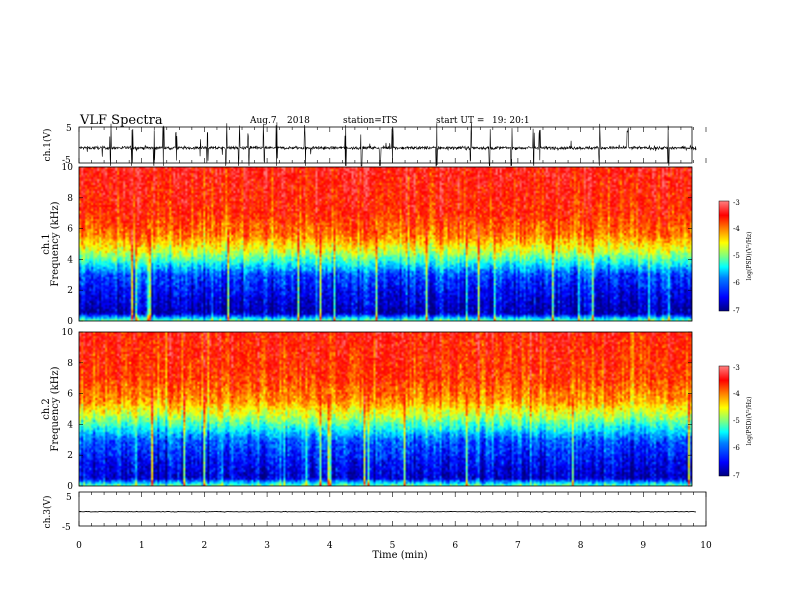 The height and width of the screenshot is (612, 792). What do you see at coordinates (47, 145) in the screenshot?
I see `ch1-axis-label: ch.1(V)` at bounding box center [47, 145].